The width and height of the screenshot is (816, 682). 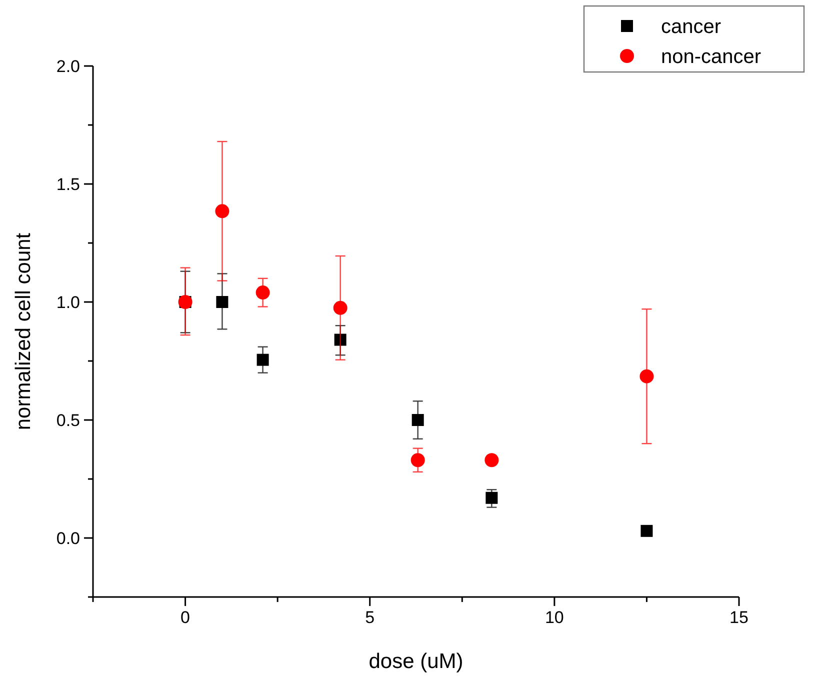 I want to click on y-tick-label: 1.5, so click(x=68, y=184).